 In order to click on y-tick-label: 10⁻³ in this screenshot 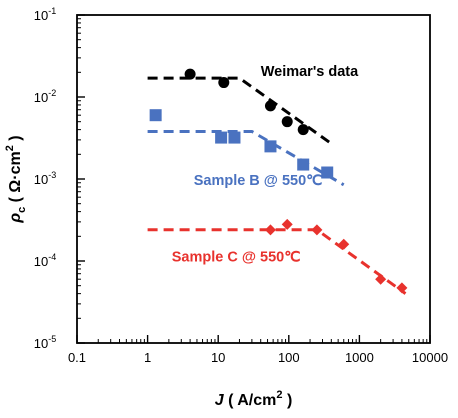, I will do `click(45, 178)`.